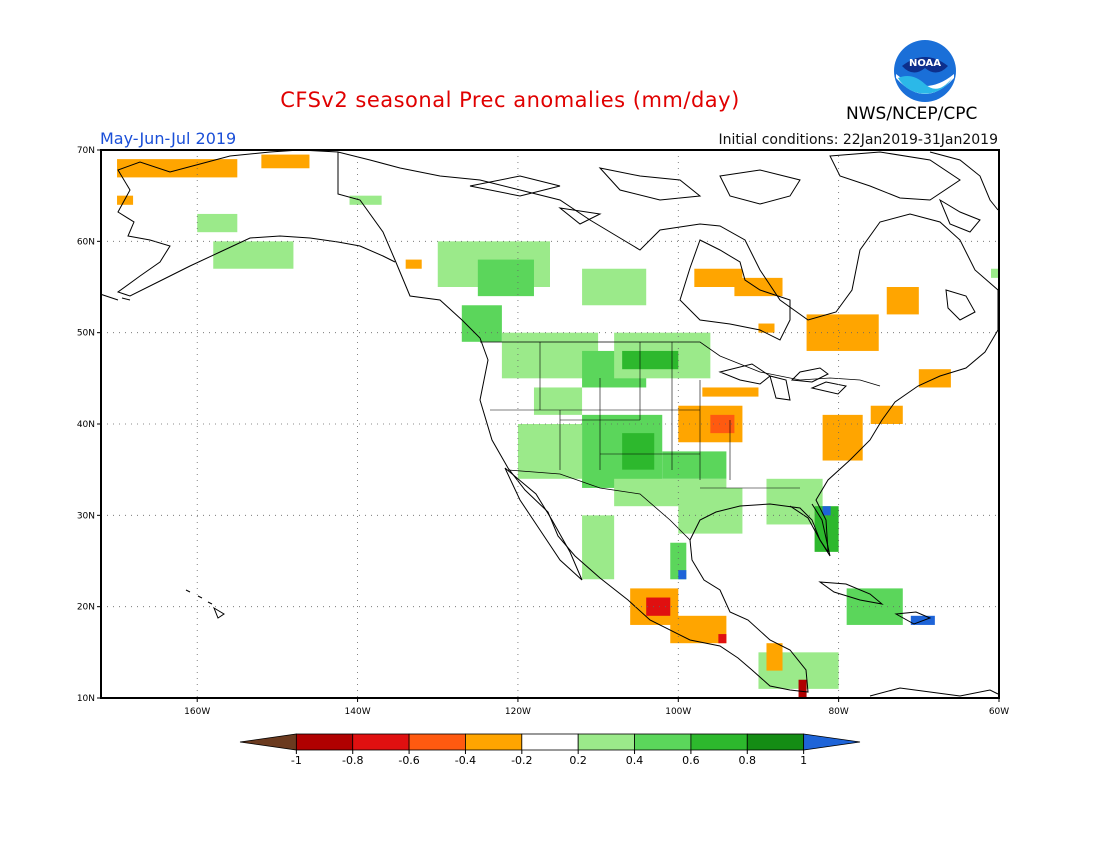 The width and height of the screenshot is (1100, 850). What do you see at coordinates (256, 223) in the screenshot?
I see `coastline-alaska` at bounding box center [256, 223].